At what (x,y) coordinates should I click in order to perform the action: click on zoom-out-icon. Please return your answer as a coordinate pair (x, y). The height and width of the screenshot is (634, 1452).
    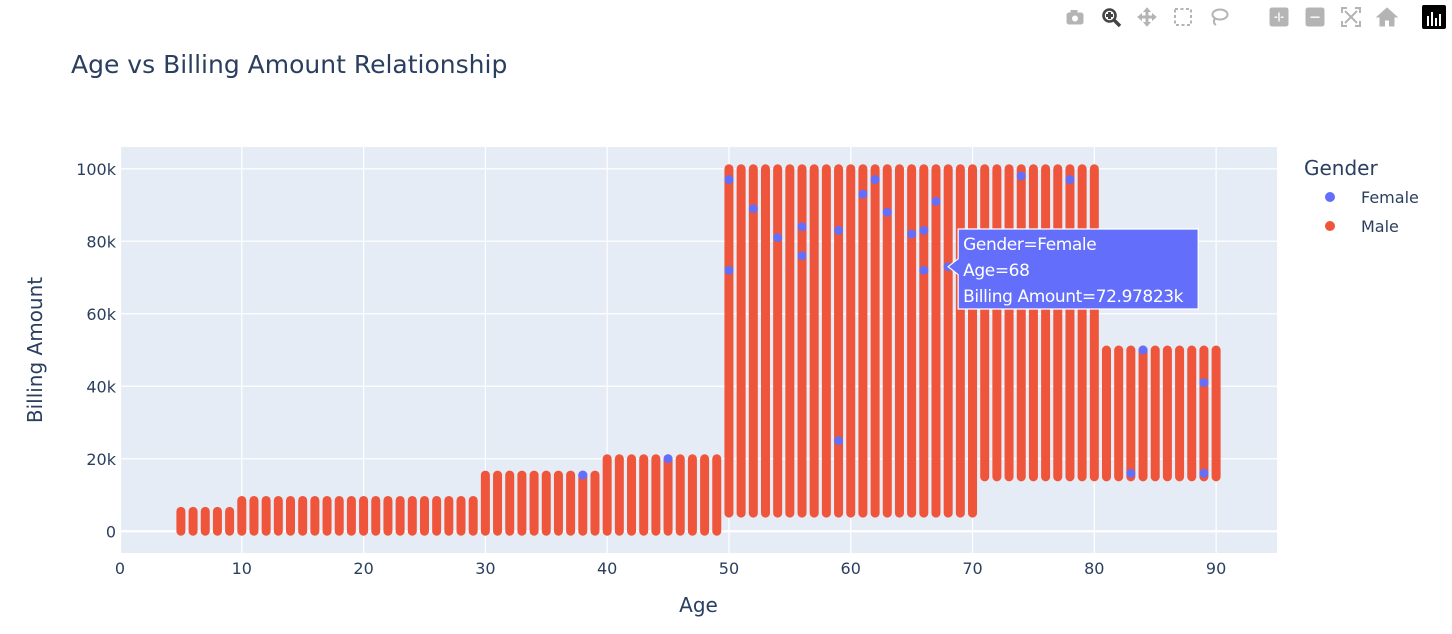
    Looking at the image, I should click on (1315, 17).